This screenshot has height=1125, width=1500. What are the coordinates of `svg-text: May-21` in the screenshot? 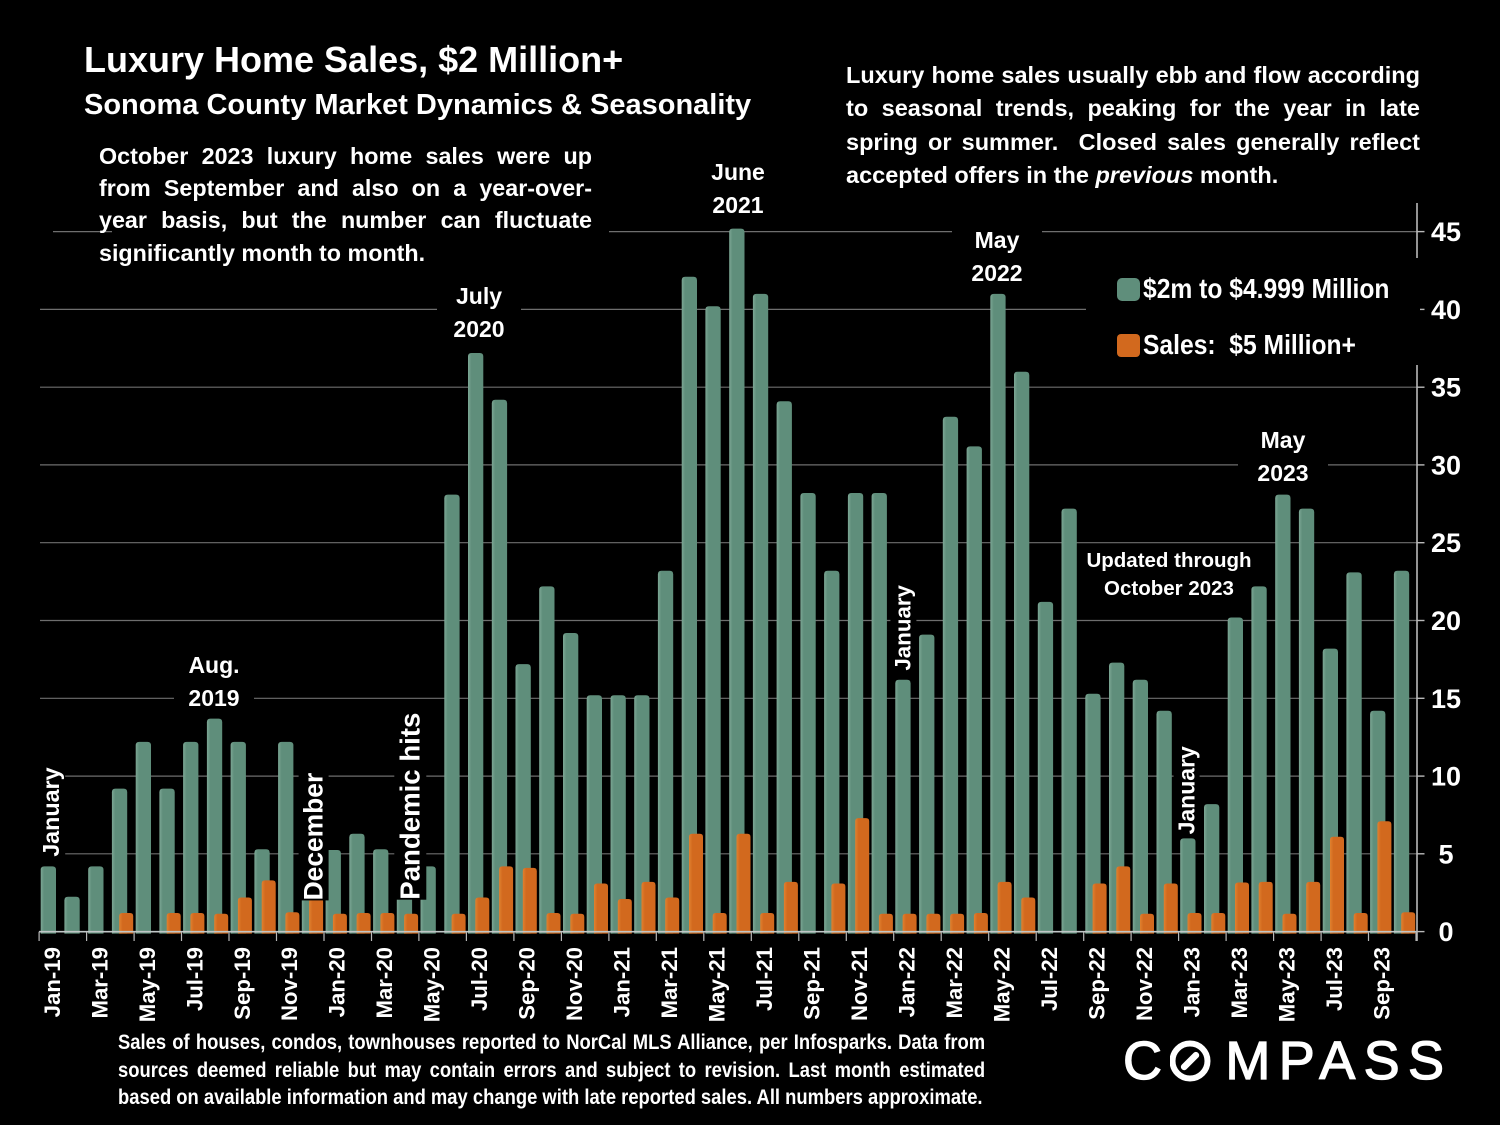 It's located at (717, 984).